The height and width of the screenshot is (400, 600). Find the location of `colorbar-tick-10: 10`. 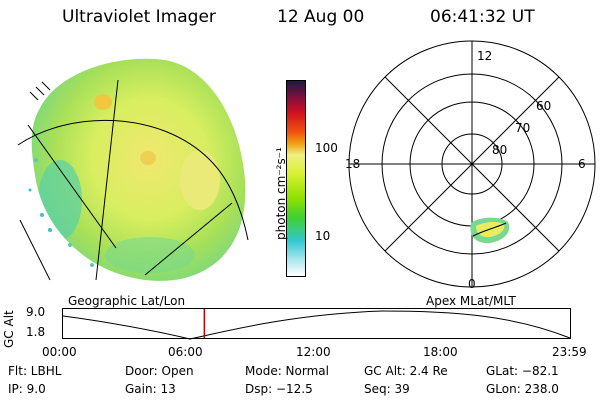

colorbar-tick-10: 10 is located at coordinates (323, 236).